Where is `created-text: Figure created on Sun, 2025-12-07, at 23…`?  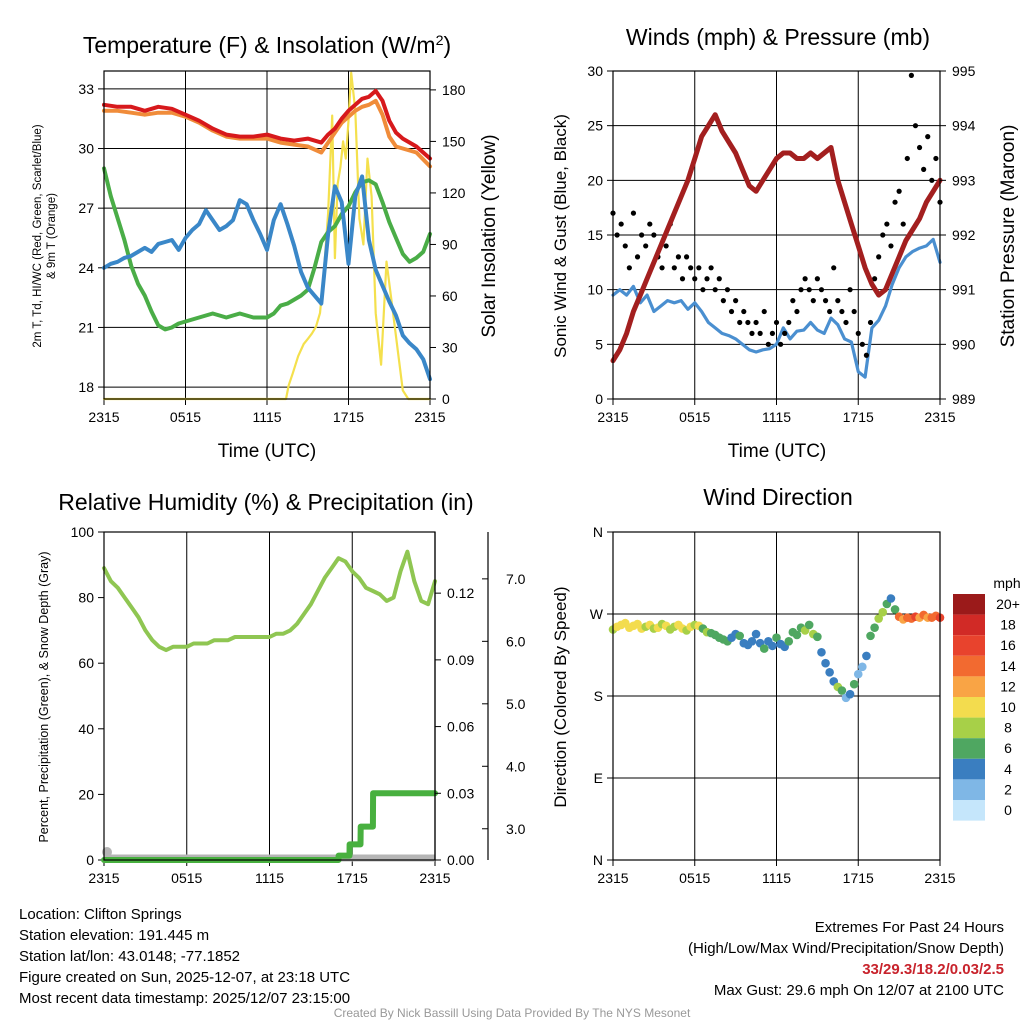 created-text: Figure created on Sun, 2025-12-07, at 23… is located at coordinates (185, 977).